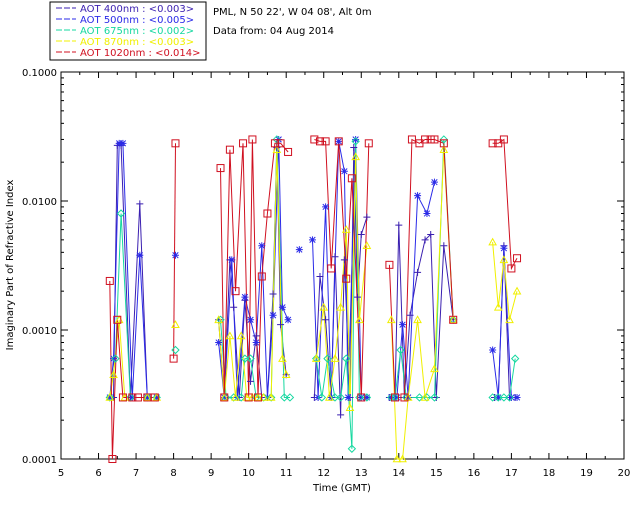 This screenshot has height=512, width=640. I want to click on x-tick-label: 16, so click(473, 473).